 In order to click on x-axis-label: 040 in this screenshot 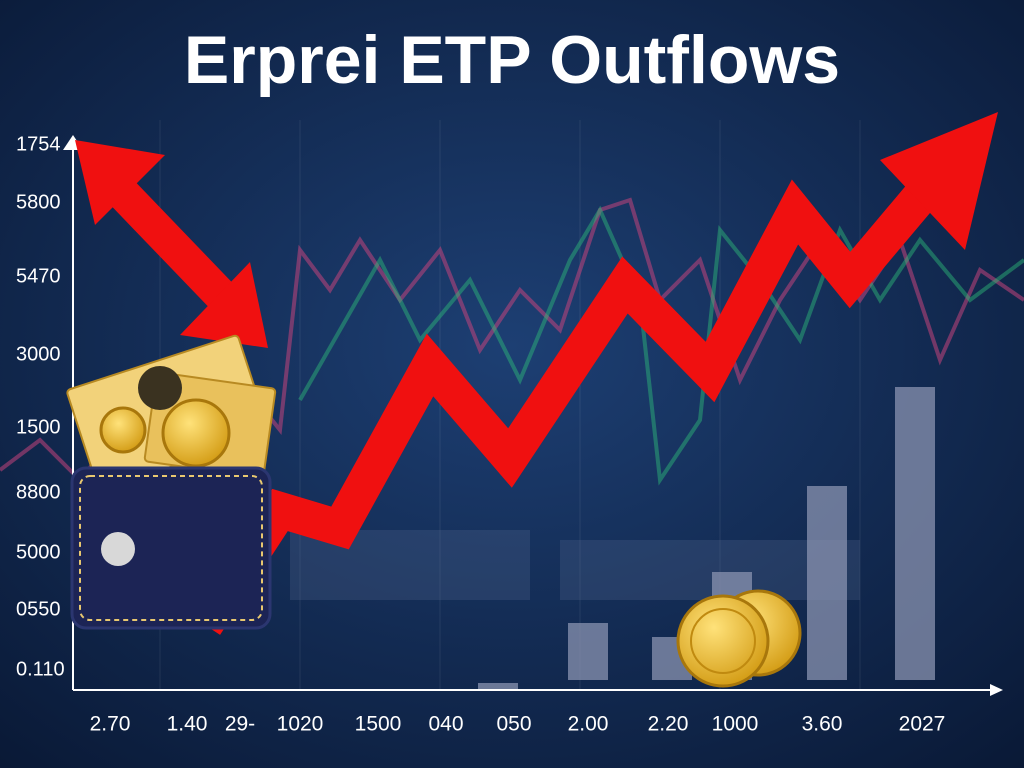, I will do `click(445, 724)`.